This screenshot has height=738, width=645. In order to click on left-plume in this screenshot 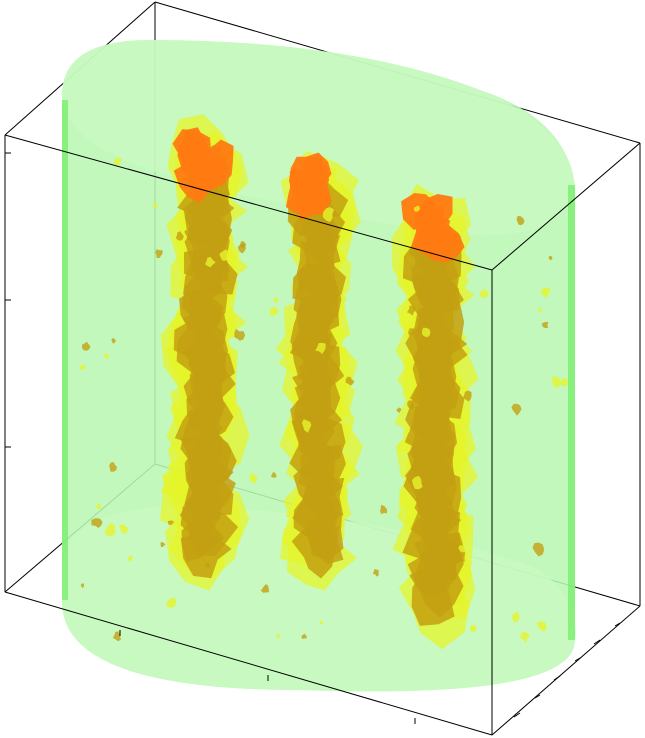, I will do `click(205, 352)`.